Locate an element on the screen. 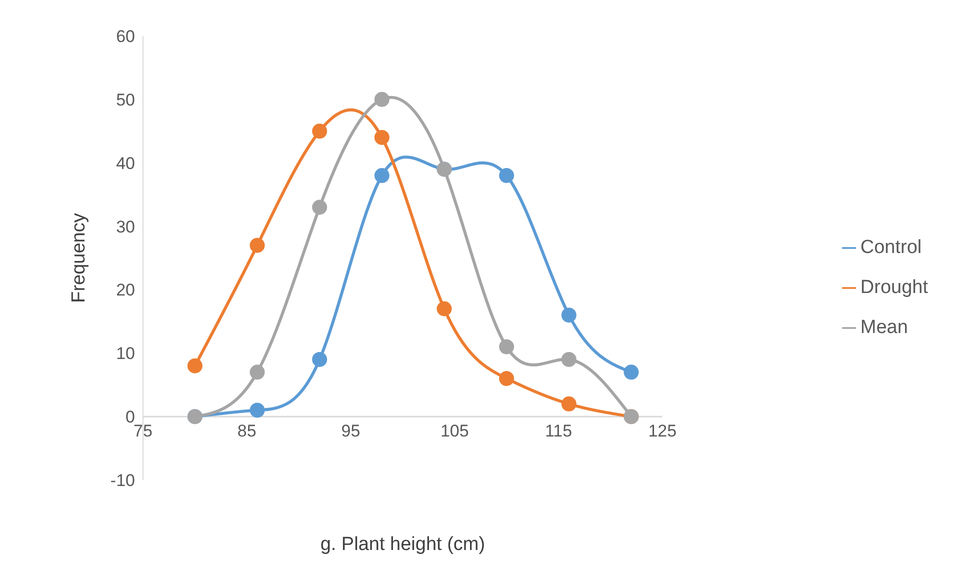  x-axis-title: g. Plant height (cm) is located at coordinates (403, 544).